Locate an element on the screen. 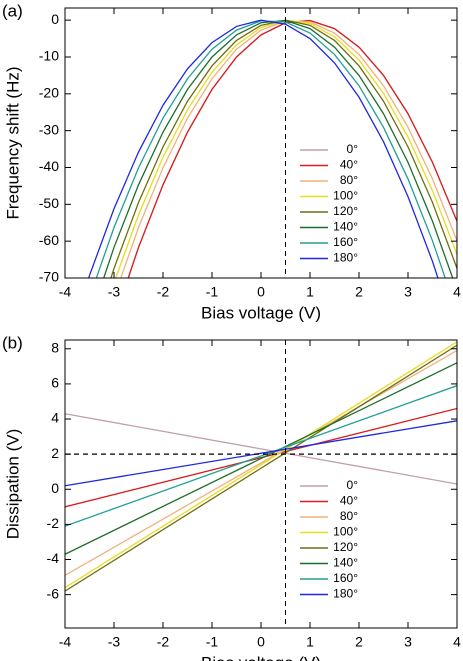 This screenshot has height=661, width=463. y-tick-label: -70 is located at coordinates (49, 277).